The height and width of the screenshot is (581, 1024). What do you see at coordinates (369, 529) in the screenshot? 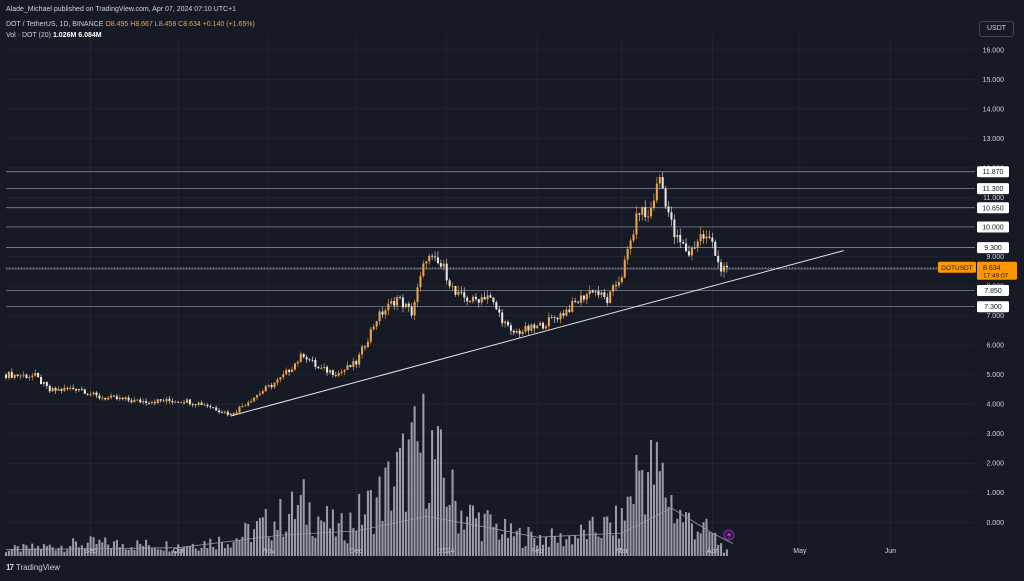
I see `volume-ma-line` at bounding box center [369, 529].